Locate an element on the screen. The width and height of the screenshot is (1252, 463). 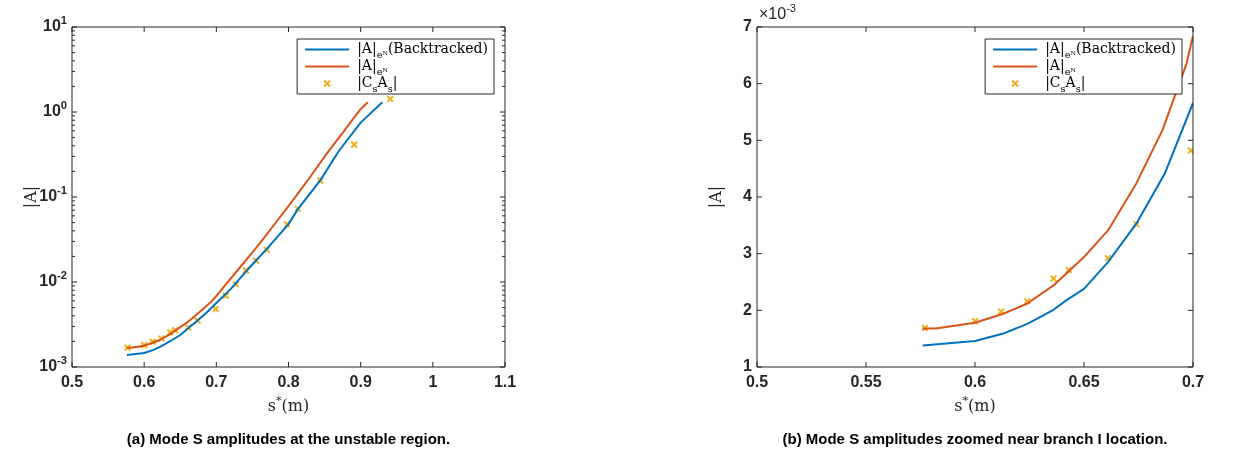
y-tick-label: 3 is located at coordinates (748, 253).